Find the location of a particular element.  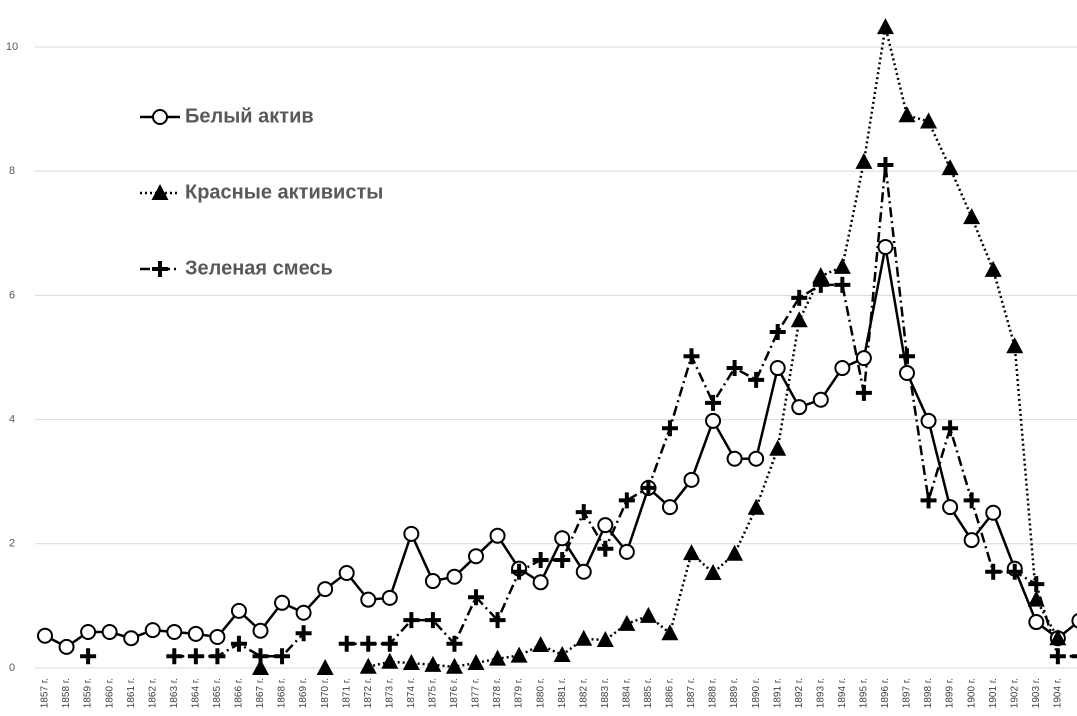

x-tick-label: 1866 г. is located at coordinates (239, 693).